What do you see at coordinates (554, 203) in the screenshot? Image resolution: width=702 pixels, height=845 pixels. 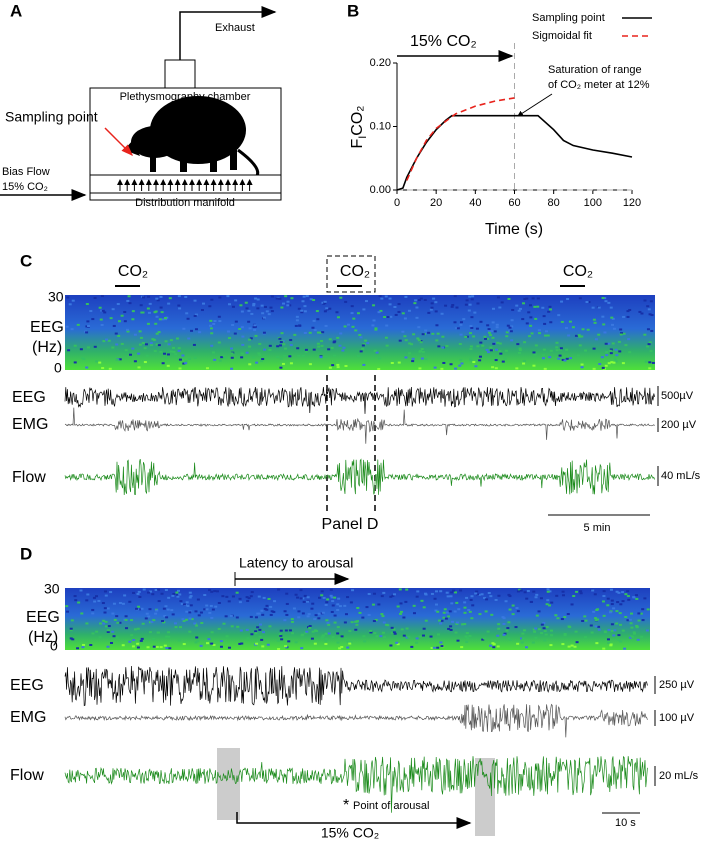 I see `x-tick-label: 80` at bounding box center [554, 203].